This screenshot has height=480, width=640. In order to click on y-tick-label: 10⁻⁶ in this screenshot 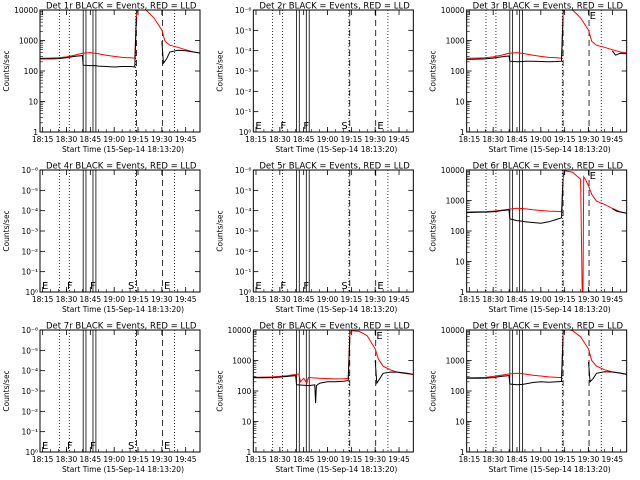, I will do `click(243, 10)`.